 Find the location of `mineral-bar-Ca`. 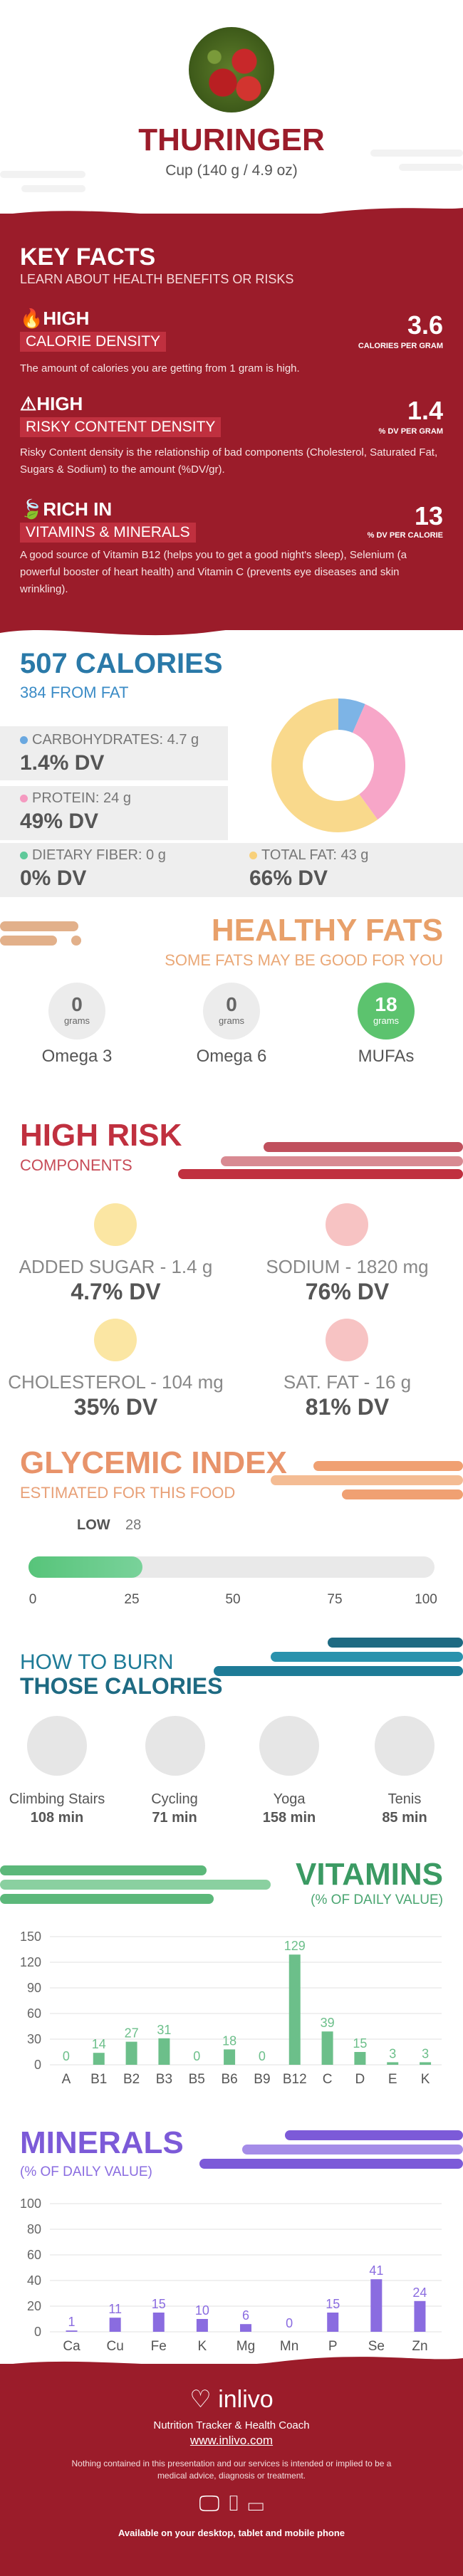

mineral-bar-Ca is located at coordinates (72, 2331).